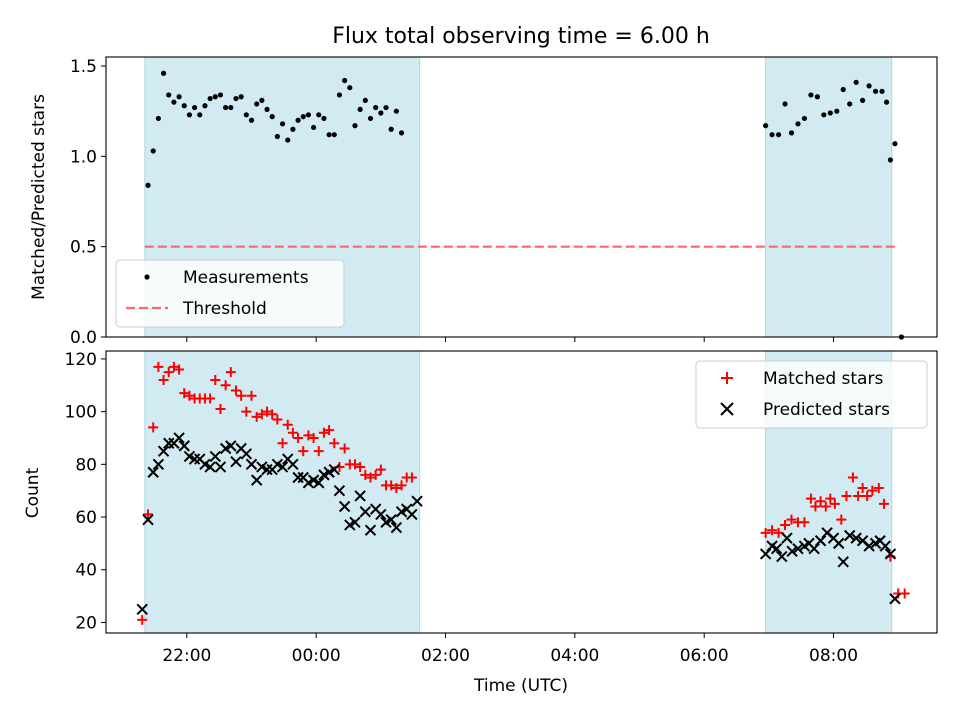 The width and height of the screenshot is (960, 720). I want to click on legend-label: Measurements, so click(246, 278).